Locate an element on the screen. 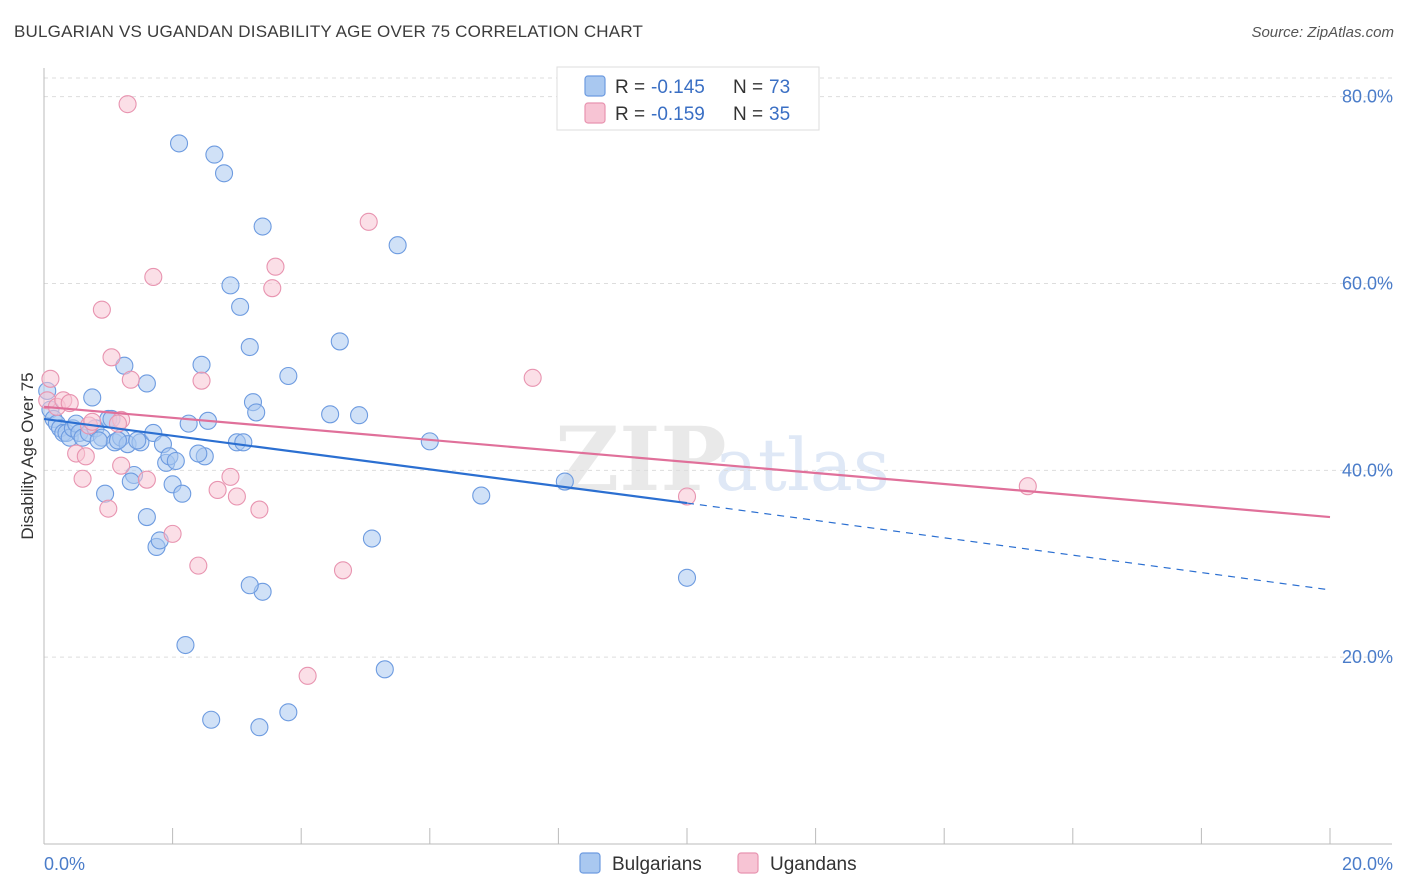  x-tick-label: 0.0% is located at coordinates (64, 864).